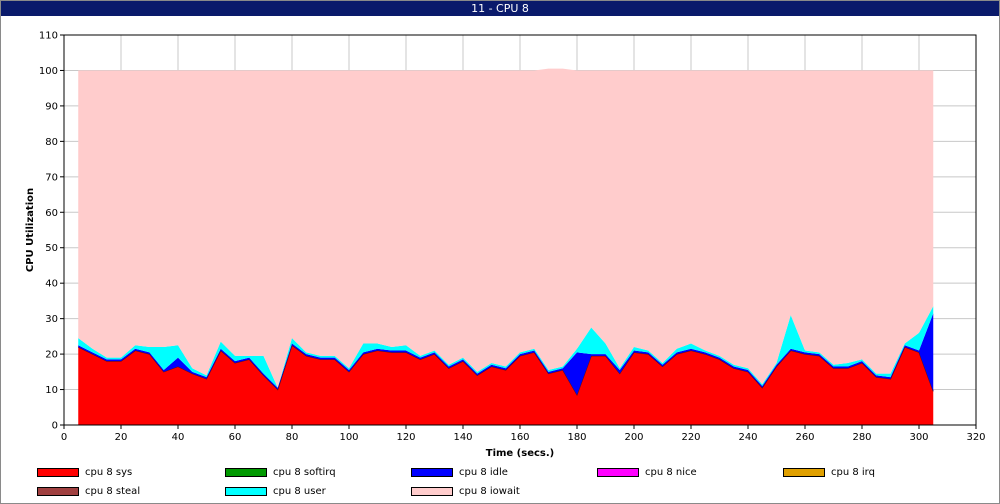 Image resolution: width=1000 pixels, height=504 pixels. Describe the element at coordinates (304, 472) in the screenshot. I see `legend-label: cpu 8 softirq` at that location.